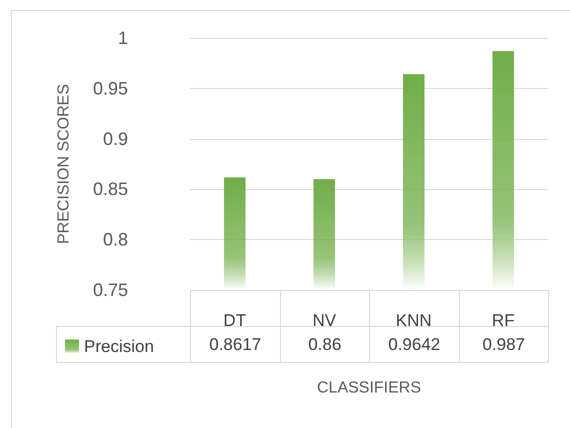 This screenshot has height=428, width=570. I want to click on y-tick-label: 0.8, so click(115, 240).